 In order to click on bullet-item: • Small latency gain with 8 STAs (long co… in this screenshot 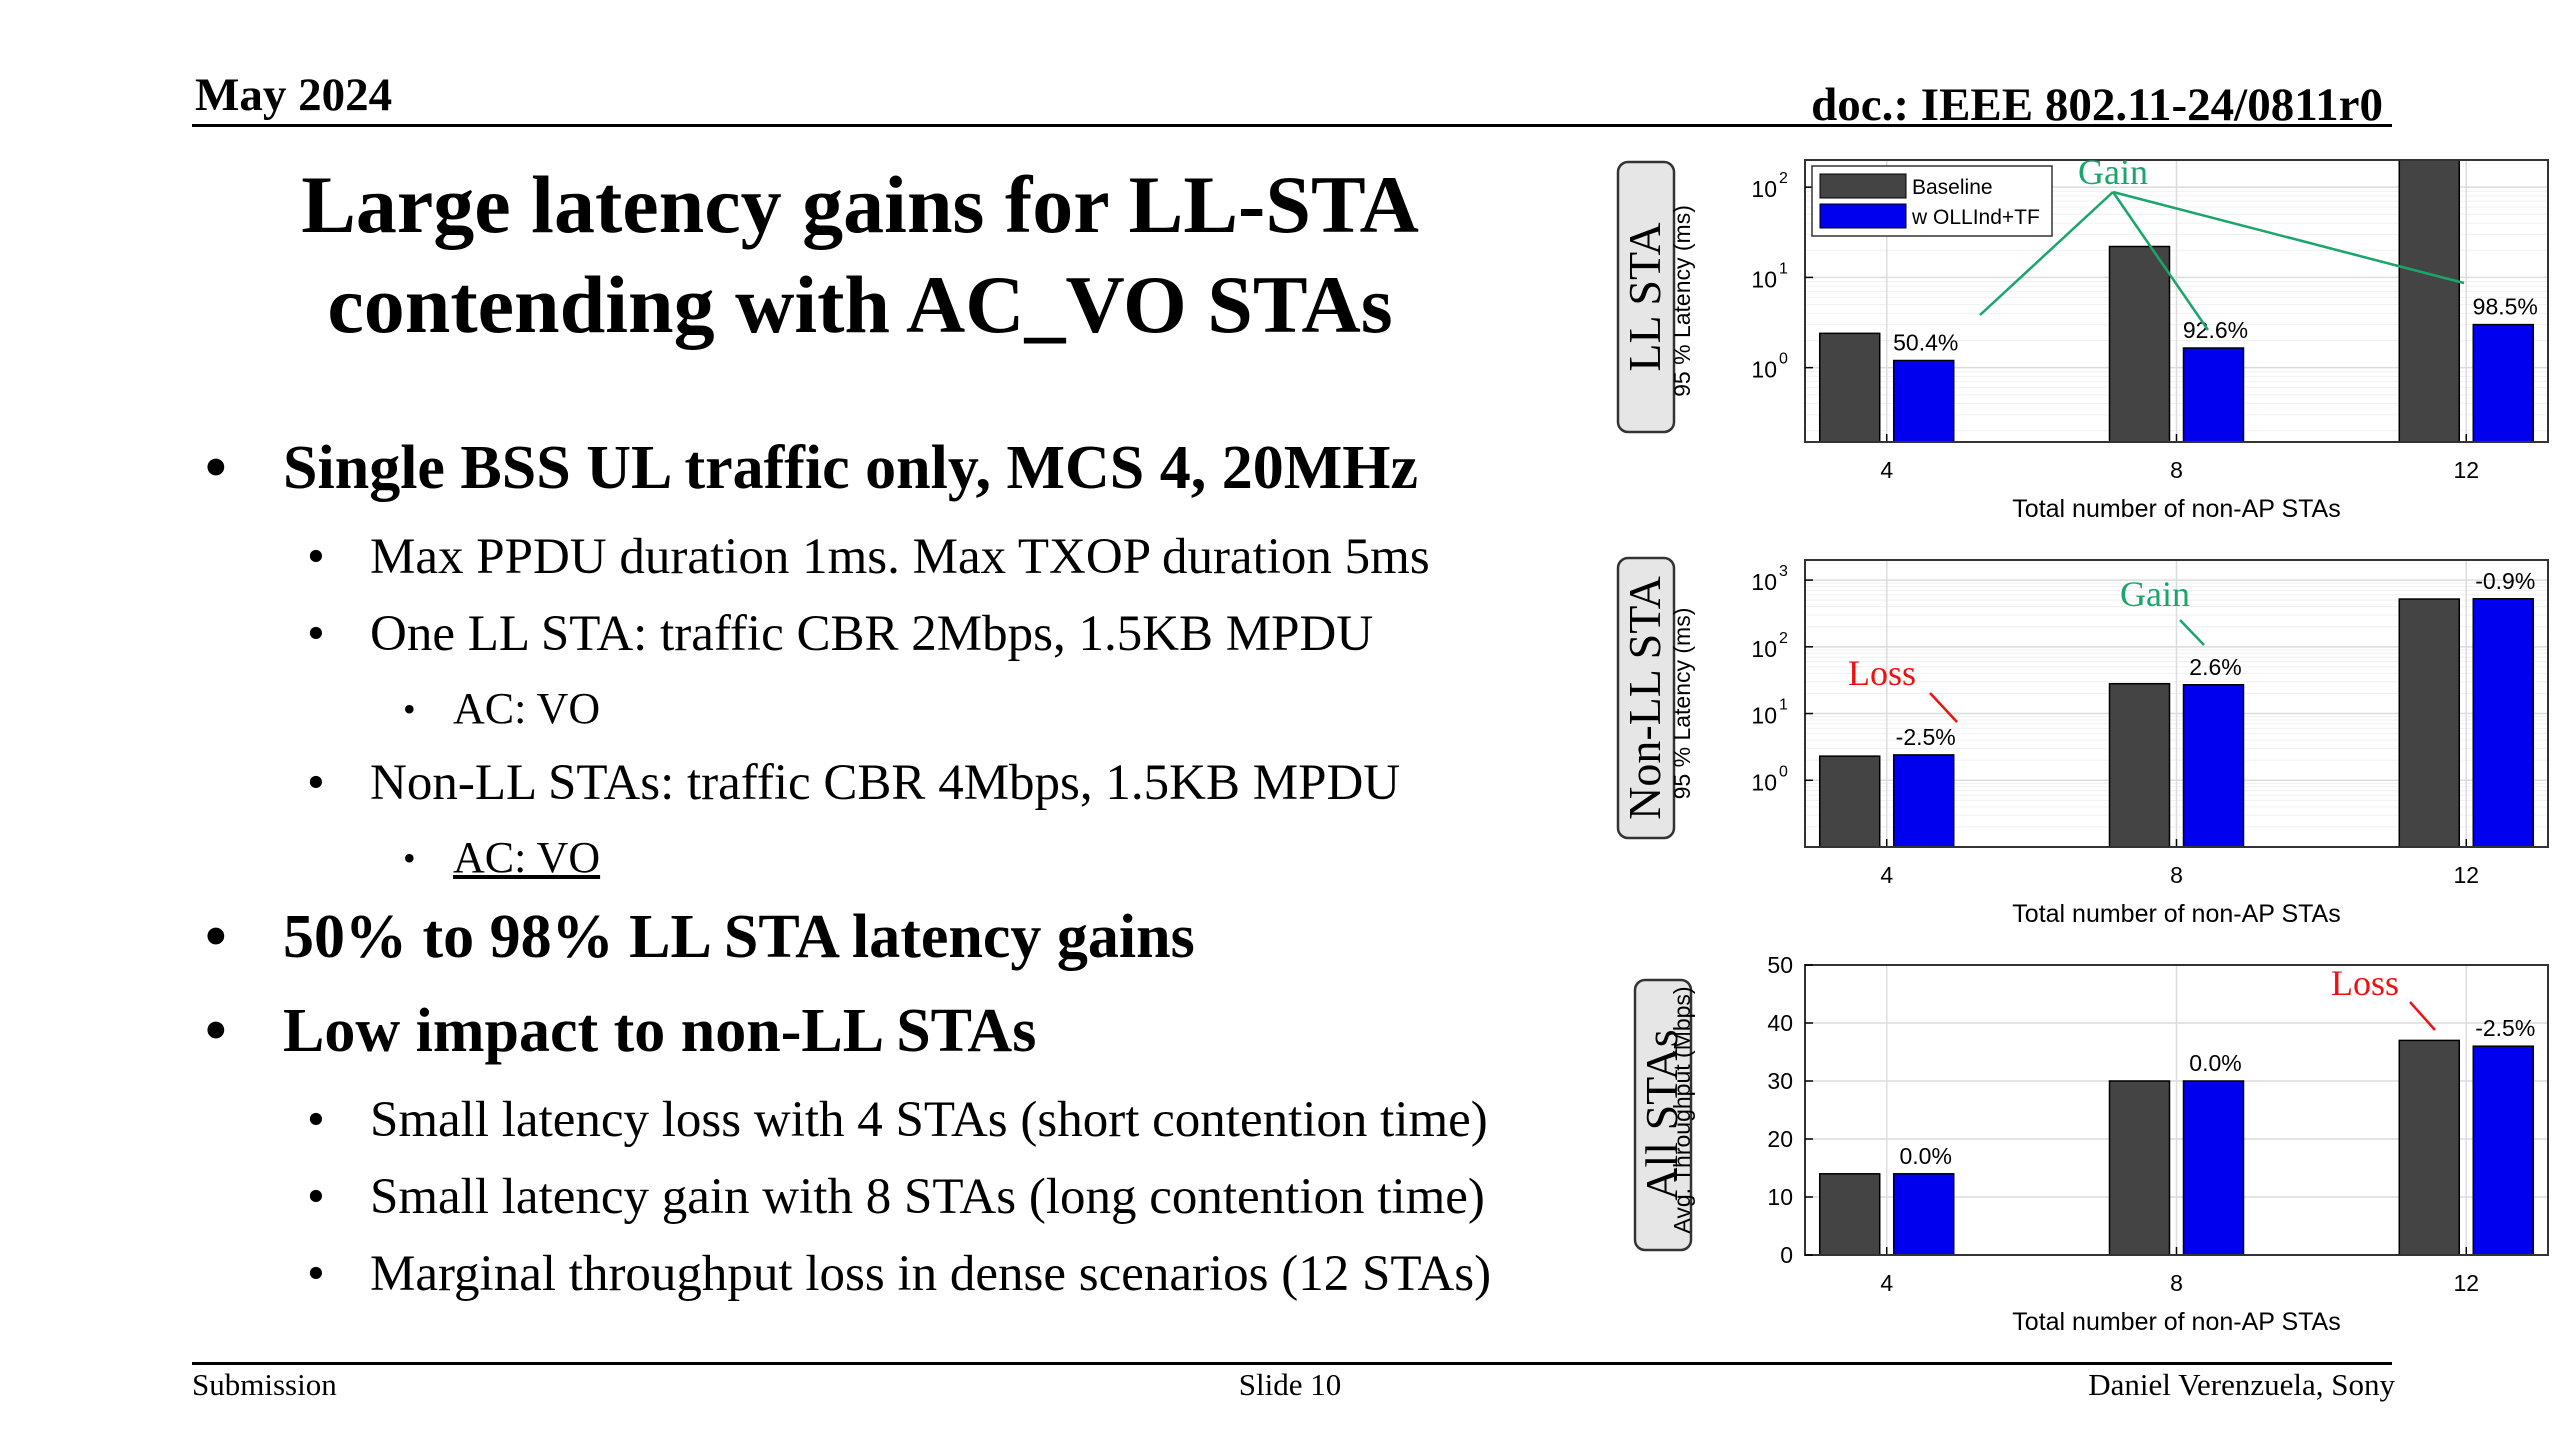, I will do `click(910, 1202)`.